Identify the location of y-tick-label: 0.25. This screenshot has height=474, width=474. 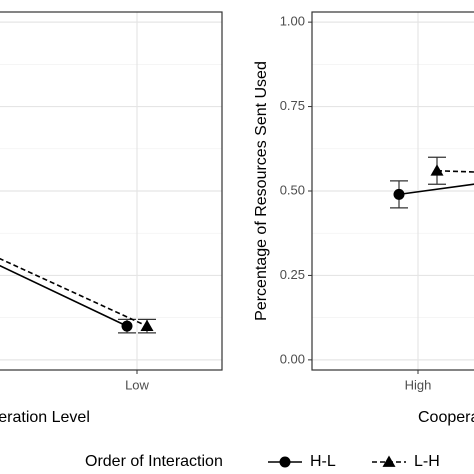
(292, 274).